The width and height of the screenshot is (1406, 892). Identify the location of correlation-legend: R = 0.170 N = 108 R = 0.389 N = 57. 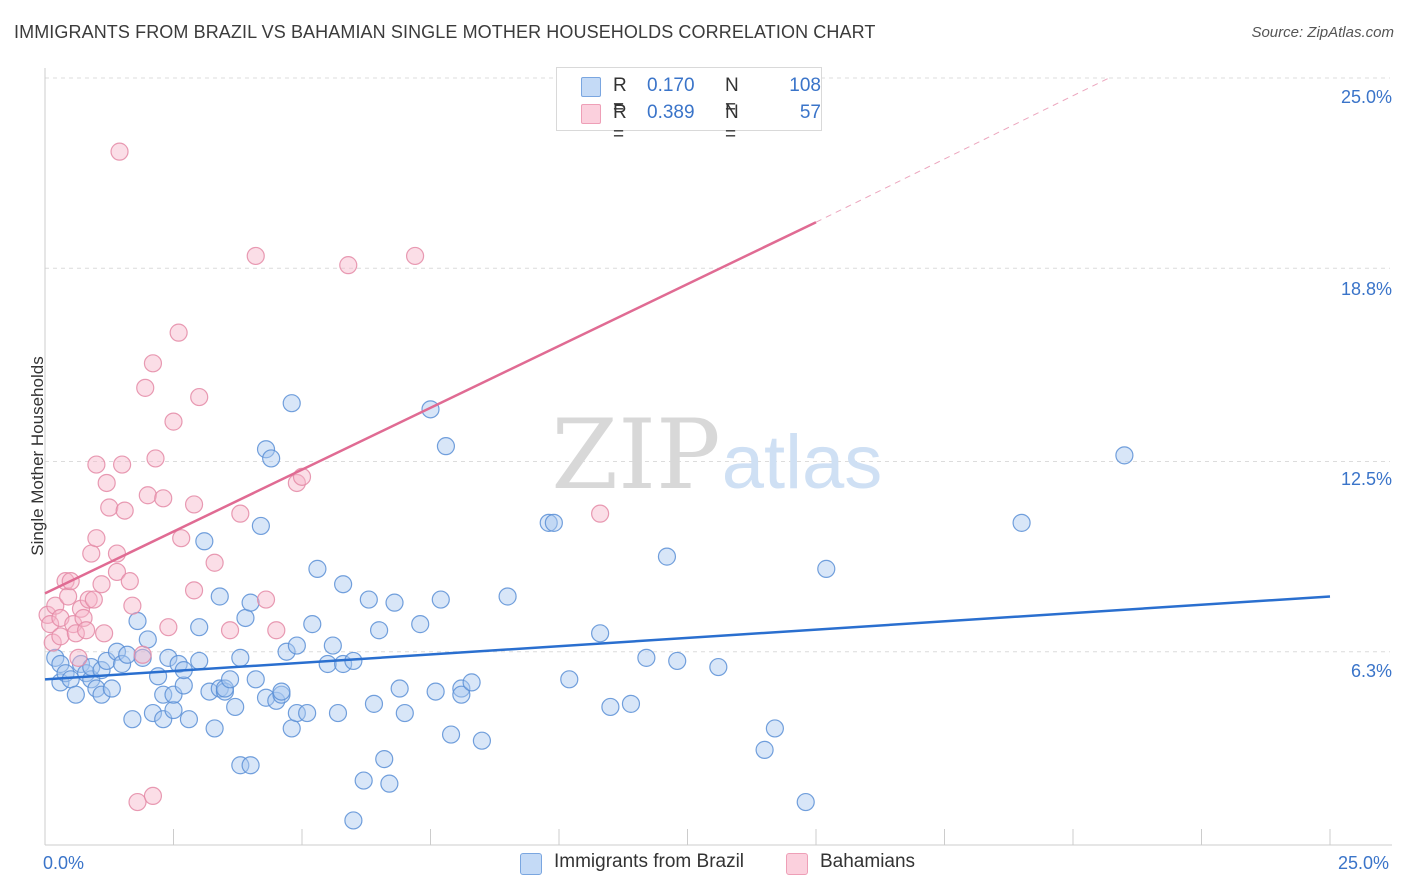
(689, 106).